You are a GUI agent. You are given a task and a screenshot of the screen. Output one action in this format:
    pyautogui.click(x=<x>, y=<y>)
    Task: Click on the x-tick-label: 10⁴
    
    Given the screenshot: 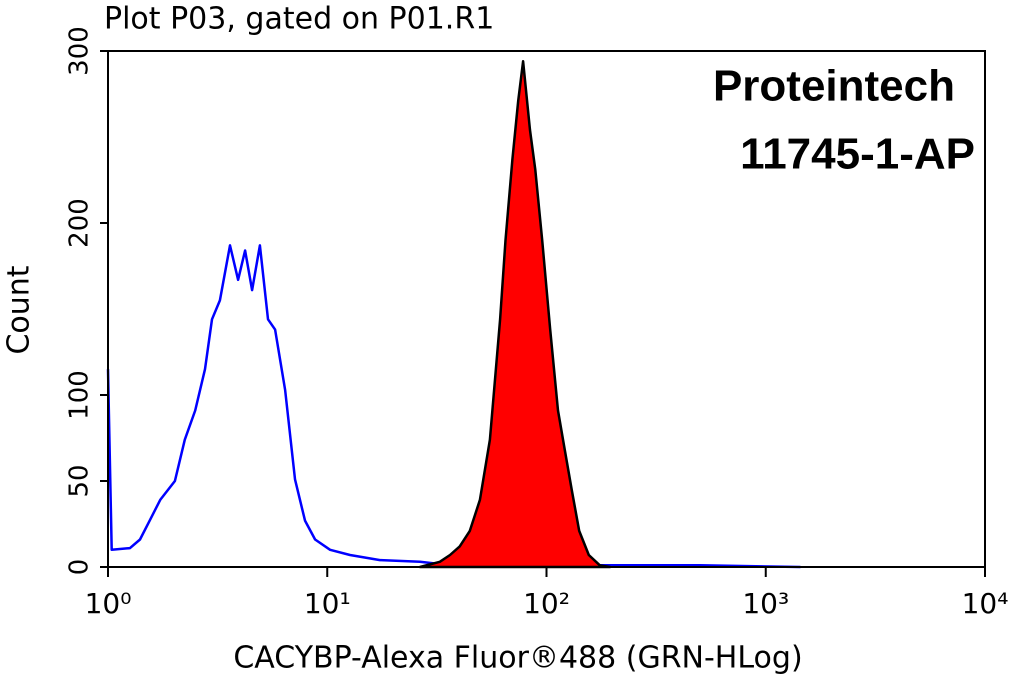 What is the action you would take?
    pyautogui.click(x=985, y=603)
    